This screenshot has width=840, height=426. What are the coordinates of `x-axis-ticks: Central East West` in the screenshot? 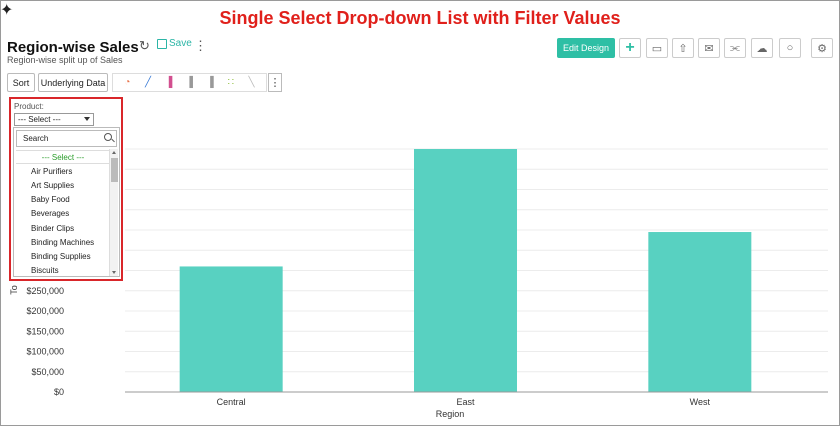 It's located at (464, 402).